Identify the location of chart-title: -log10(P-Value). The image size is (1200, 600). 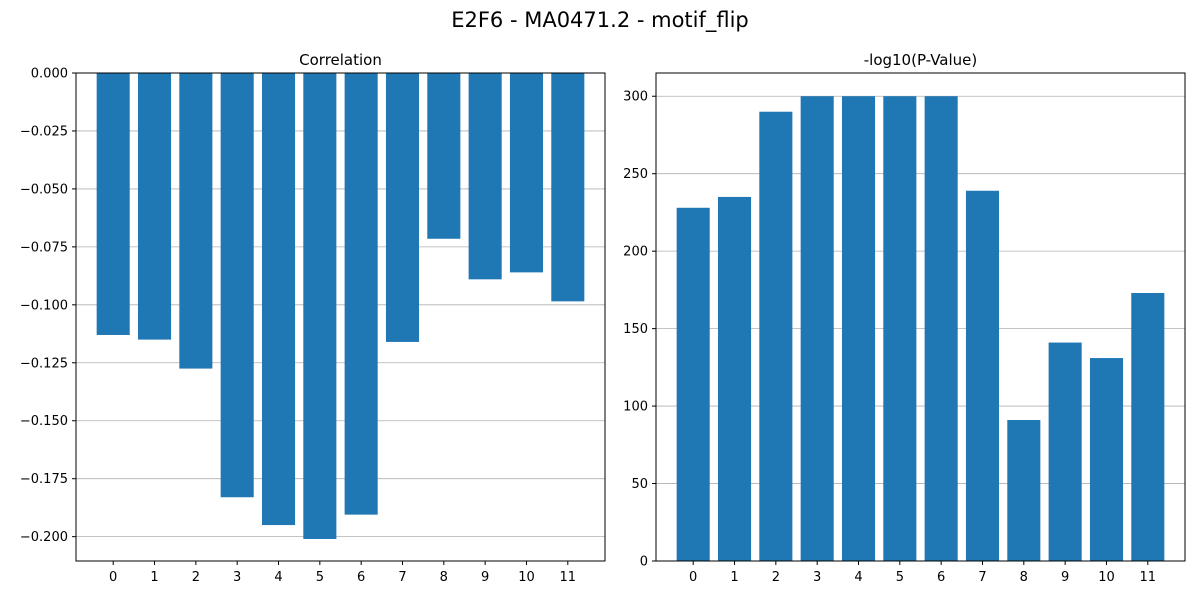
(921, 60).